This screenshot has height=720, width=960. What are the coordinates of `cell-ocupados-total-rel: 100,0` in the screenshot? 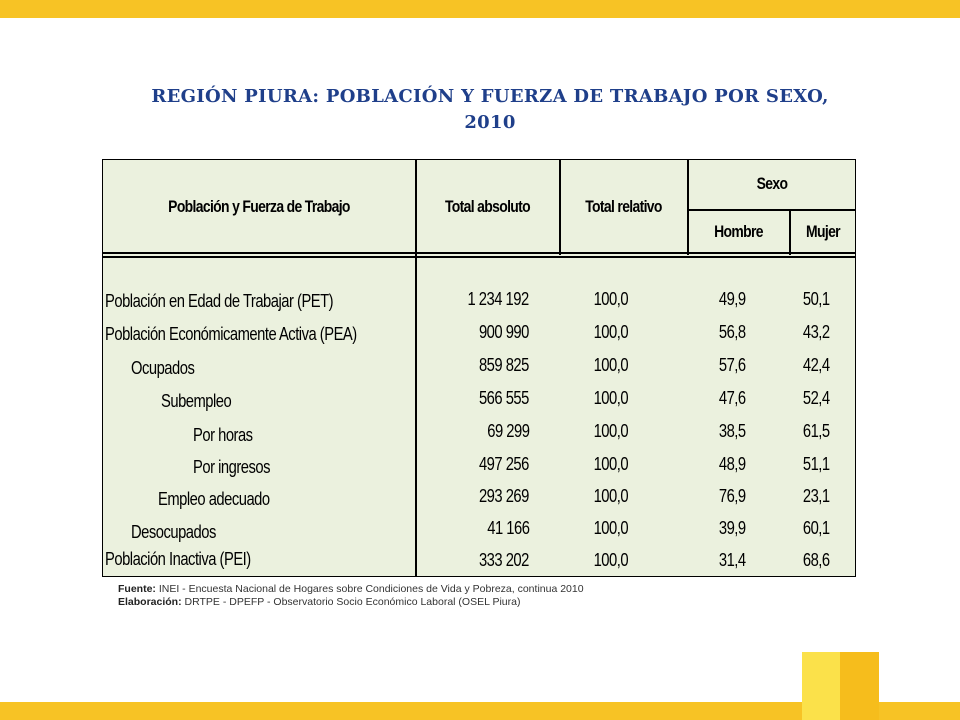 It's located at (611, 365).